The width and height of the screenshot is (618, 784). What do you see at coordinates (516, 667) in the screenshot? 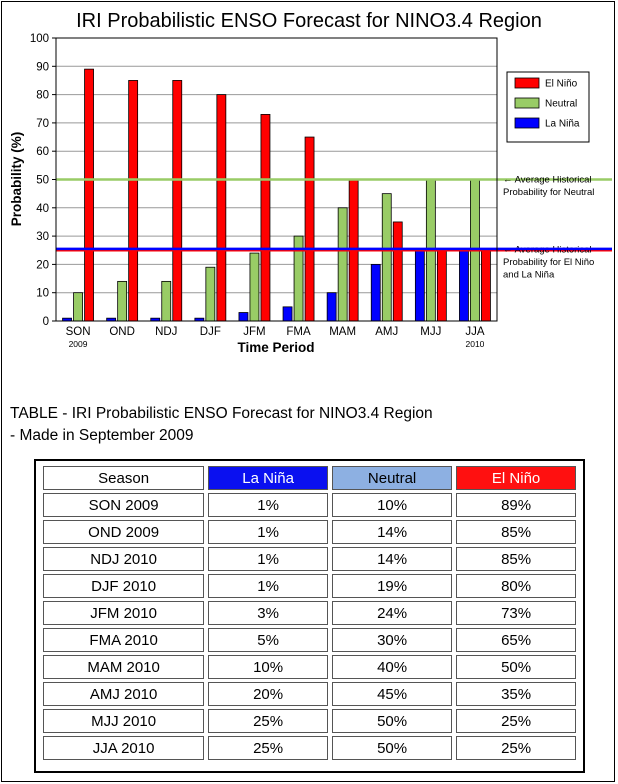
I see `el-nino-cell: 50%` at bounding box center [516, 667].